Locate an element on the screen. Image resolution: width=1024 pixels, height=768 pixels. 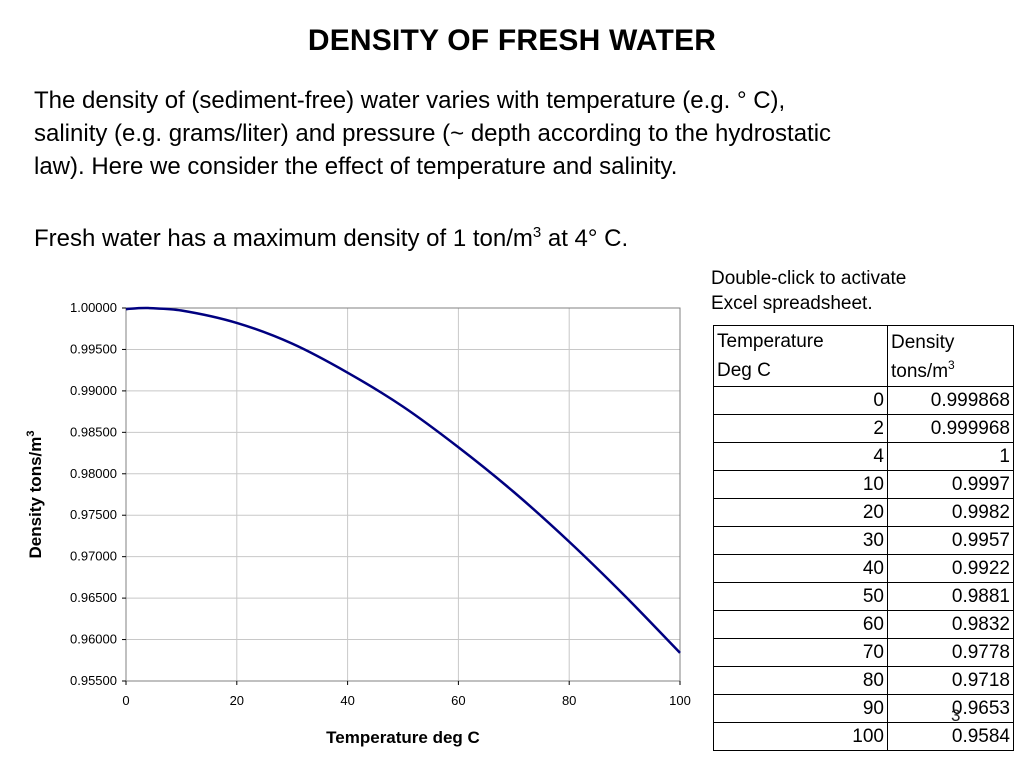
table-row: 10 0.9997 is located at coordinates (863, 484).